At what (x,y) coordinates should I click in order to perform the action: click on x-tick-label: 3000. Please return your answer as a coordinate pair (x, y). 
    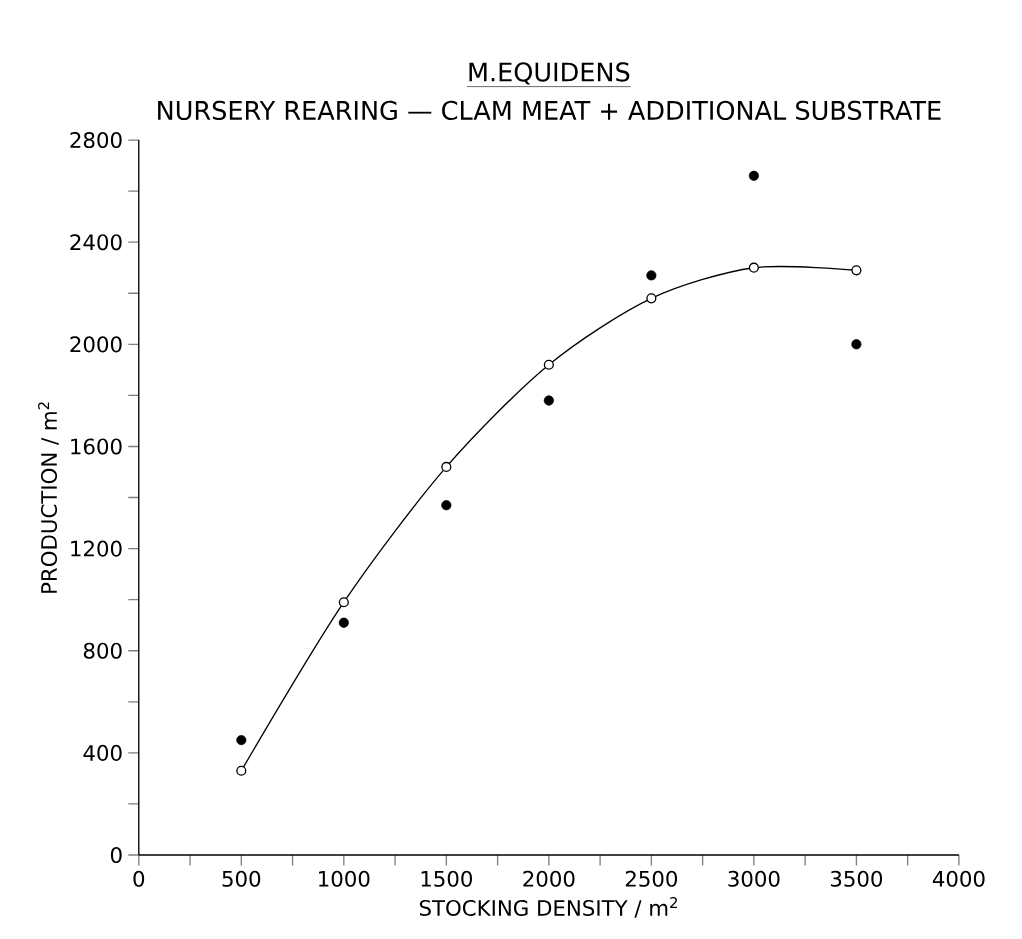
    Looking at the image, I should click on (754, 878).